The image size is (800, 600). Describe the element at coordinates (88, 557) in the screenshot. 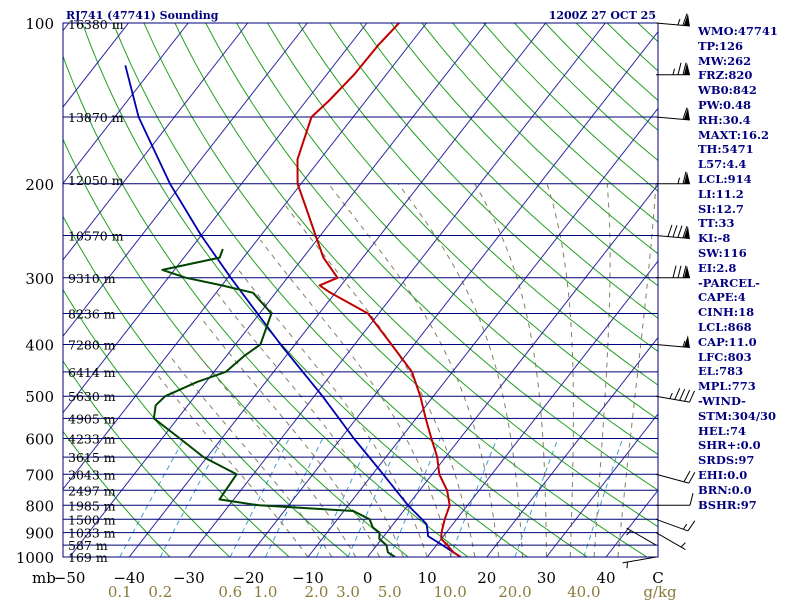

I see `height-label: 169 m` at that location.